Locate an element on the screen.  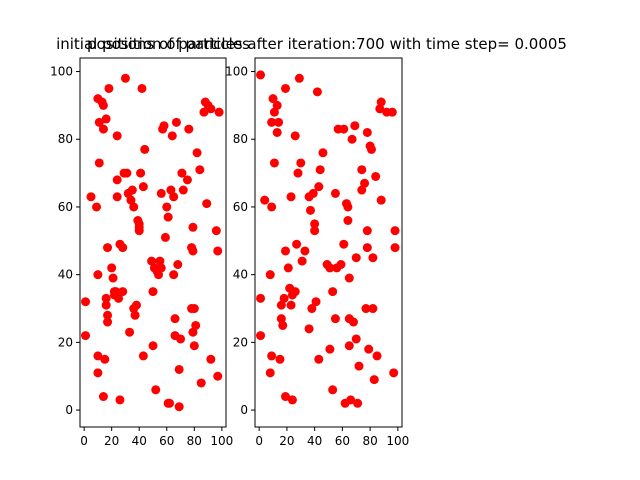
y-tick-label: 20 is located at coordinates (240, 342).